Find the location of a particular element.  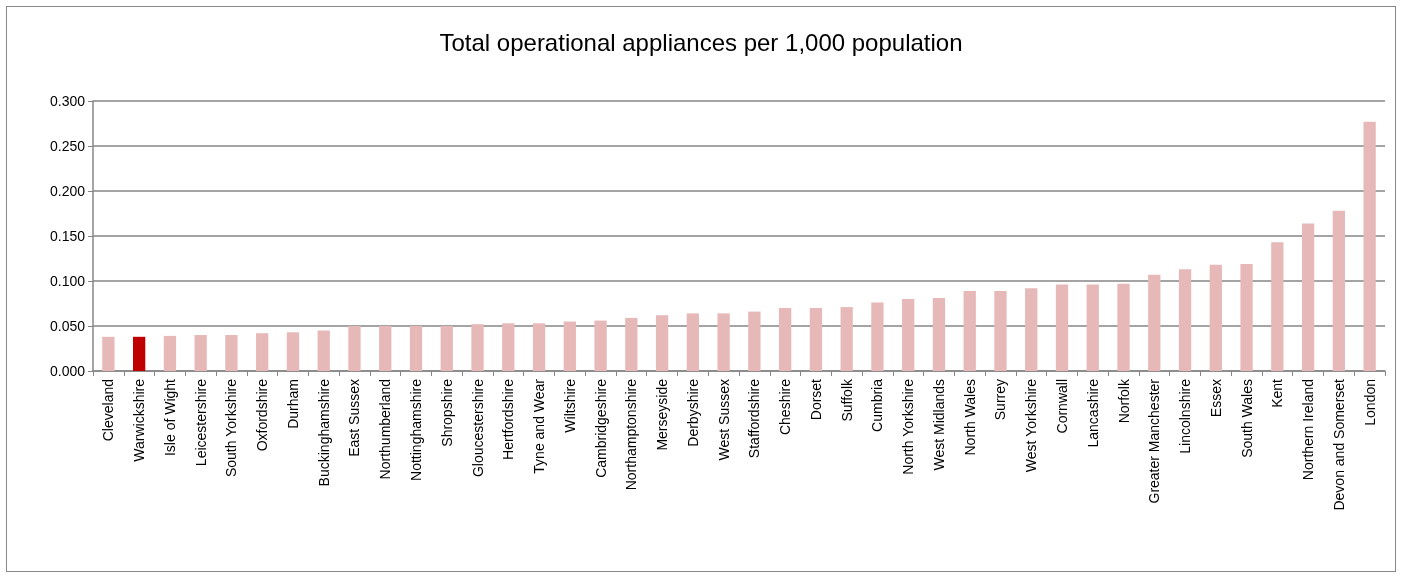

x-tick-label: South Yorkshire is located at coordinates (231, 428).